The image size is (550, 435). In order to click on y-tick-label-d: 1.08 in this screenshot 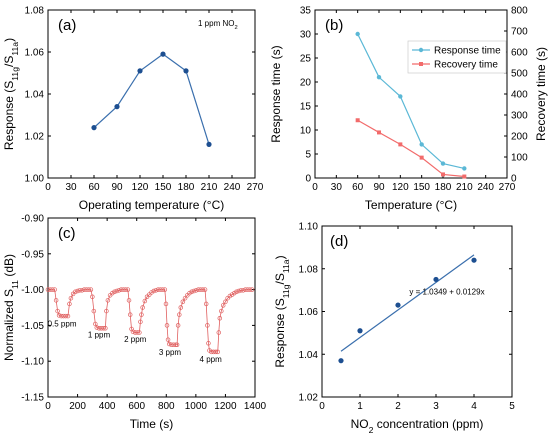, I will do `click(309, 269)`.